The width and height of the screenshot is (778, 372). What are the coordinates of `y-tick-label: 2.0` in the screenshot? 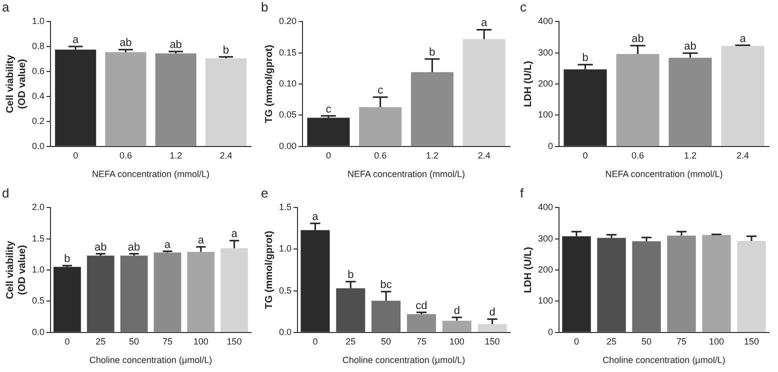 It's located at (38, 207).